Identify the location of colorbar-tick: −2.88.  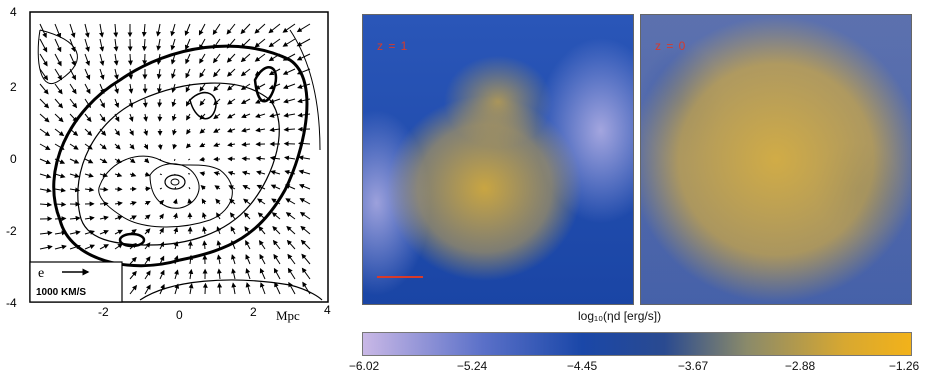
(800, 366).